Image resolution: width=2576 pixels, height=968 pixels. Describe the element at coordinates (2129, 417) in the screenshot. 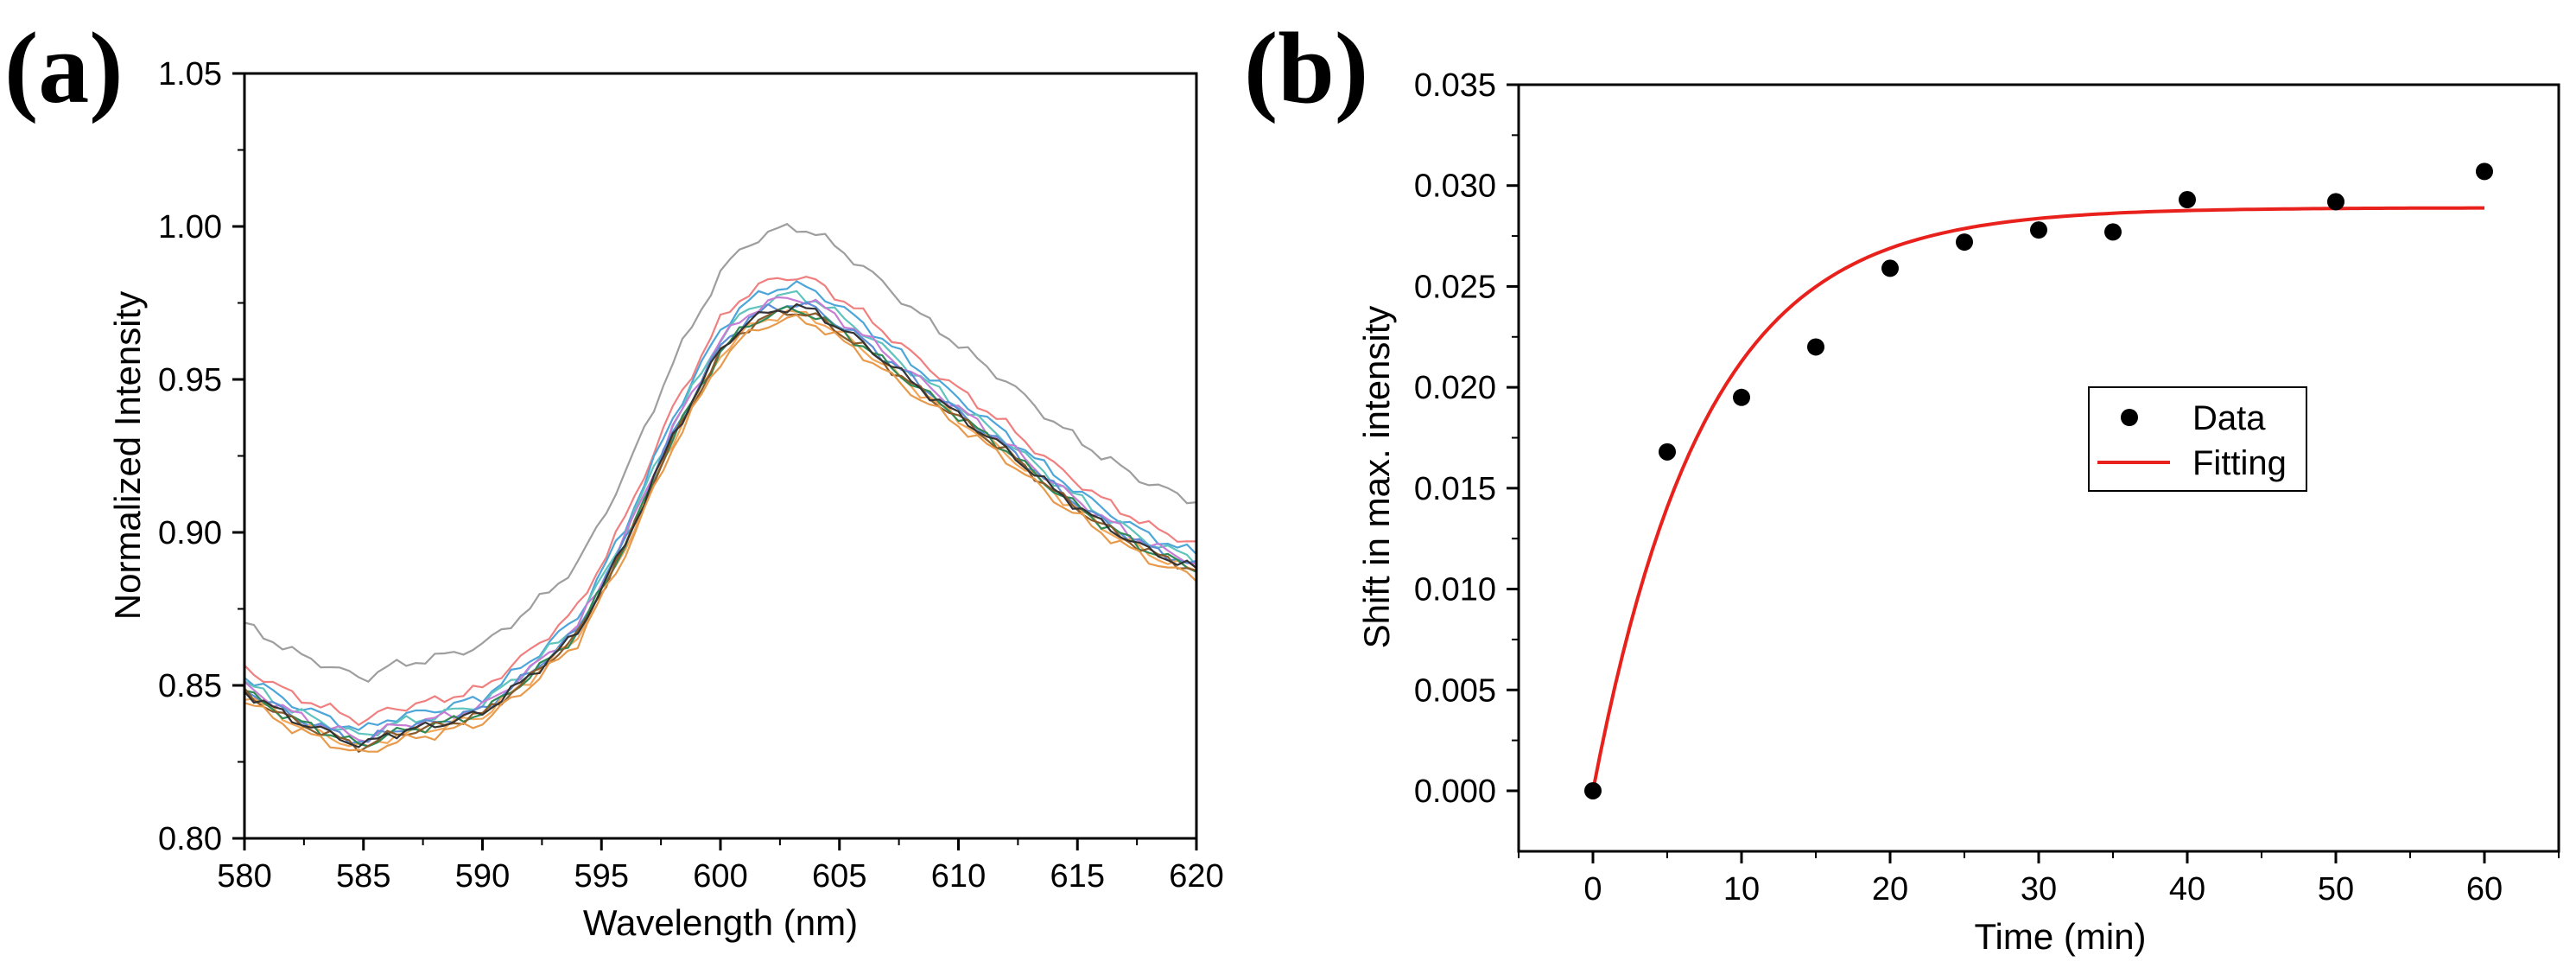

I see `legend-data-marker` at that location.